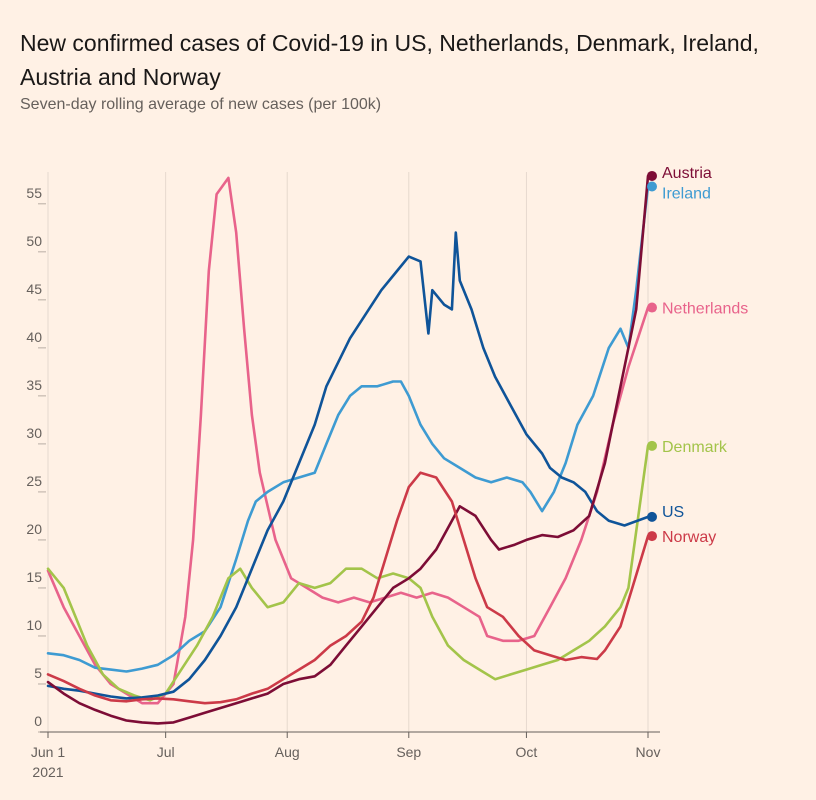 Image resolution: width=816 pixels, height=800 pixels. What do you see at coordinates (34, 193) in the screenshot?
I see `y-tick-label: 55` at bounding box center [34, 193].